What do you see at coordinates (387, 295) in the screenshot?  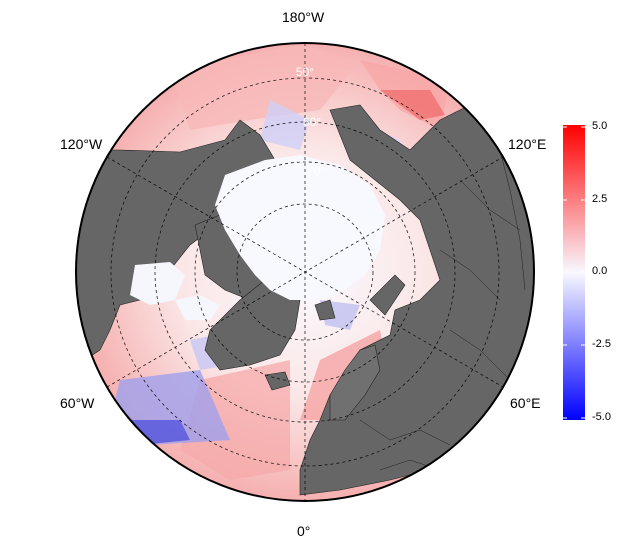 I see `novaya-zemlya` at bounding box center [387, 295].